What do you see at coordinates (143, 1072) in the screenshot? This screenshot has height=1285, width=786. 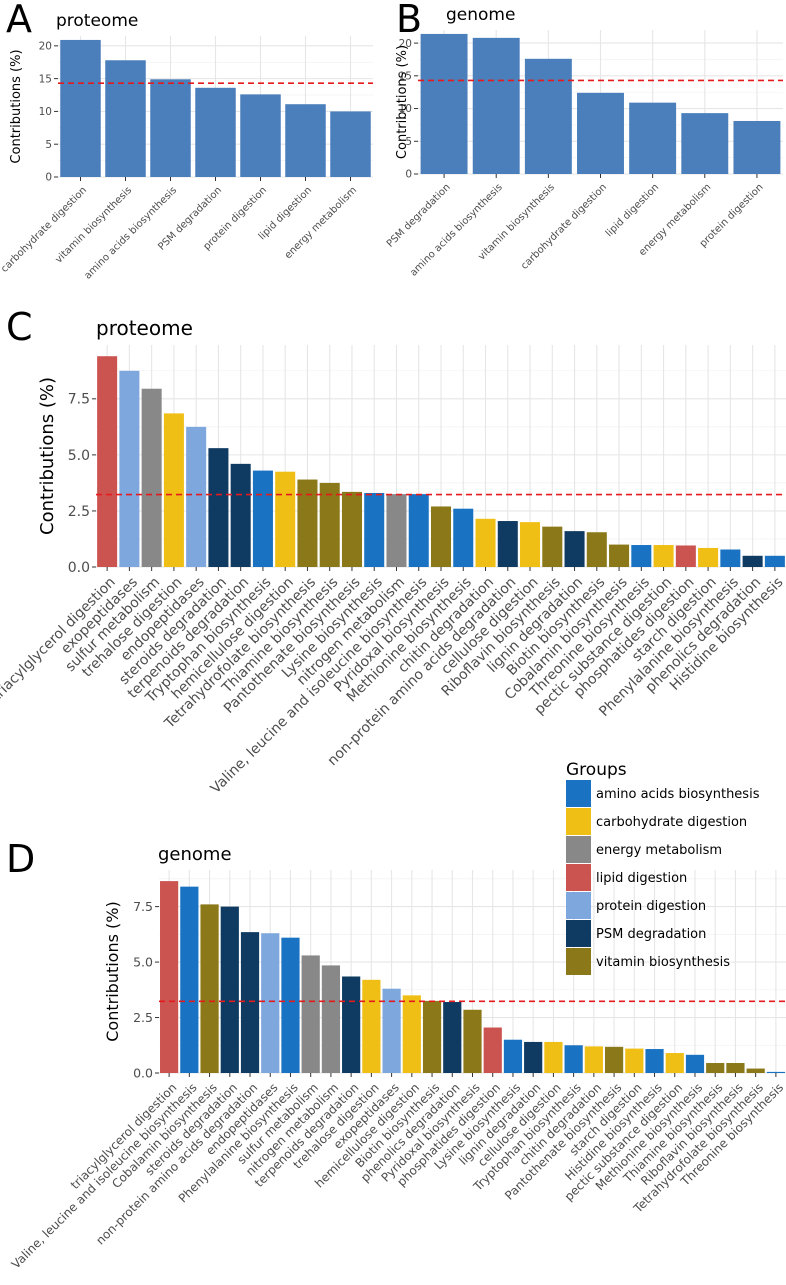 I see `y-tick-label: 0.0` at bounding box center [143, 1072].